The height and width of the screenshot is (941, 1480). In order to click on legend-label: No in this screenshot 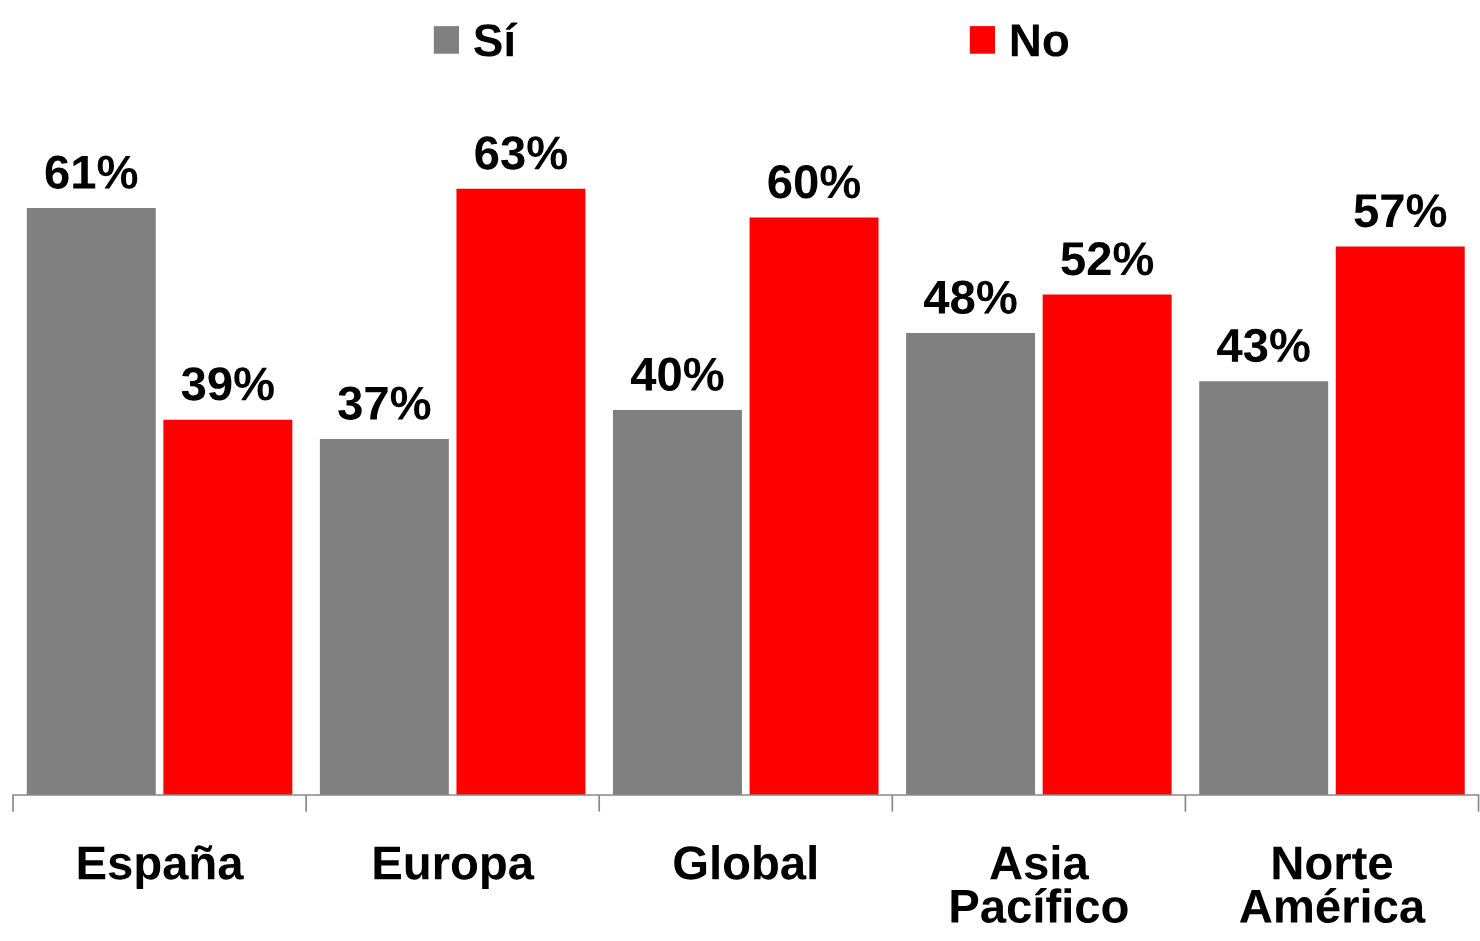, I will do `click(1040, 40)`.